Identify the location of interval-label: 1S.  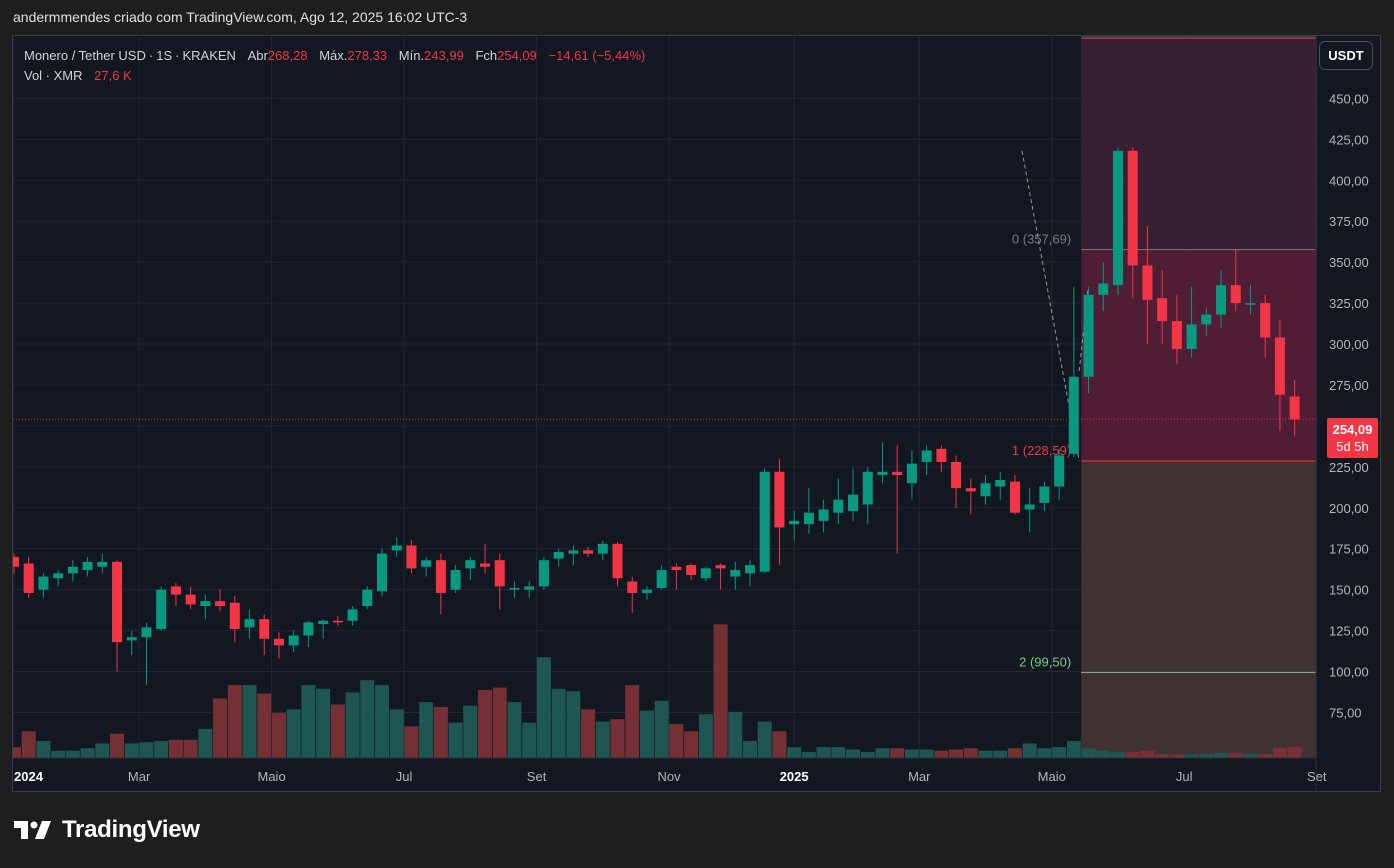
(164, 55).